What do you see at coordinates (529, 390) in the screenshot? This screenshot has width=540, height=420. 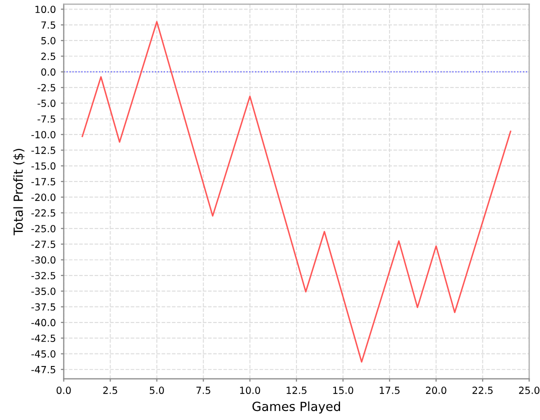 I see `x-tick-label: 25.0` at bounding box center [529, 390].